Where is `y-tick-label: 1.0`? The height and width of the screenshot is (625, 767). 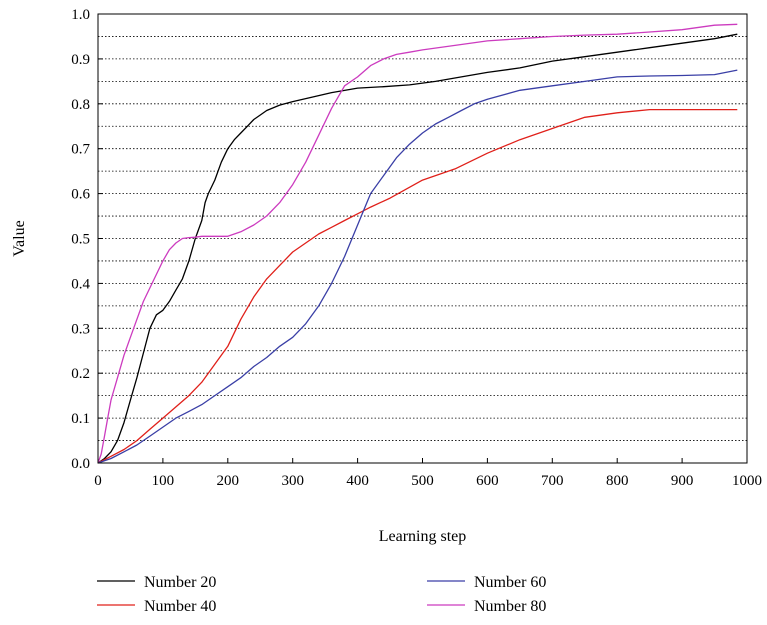
y-tick-label: 1.0 is located at coordinates (80, 15).